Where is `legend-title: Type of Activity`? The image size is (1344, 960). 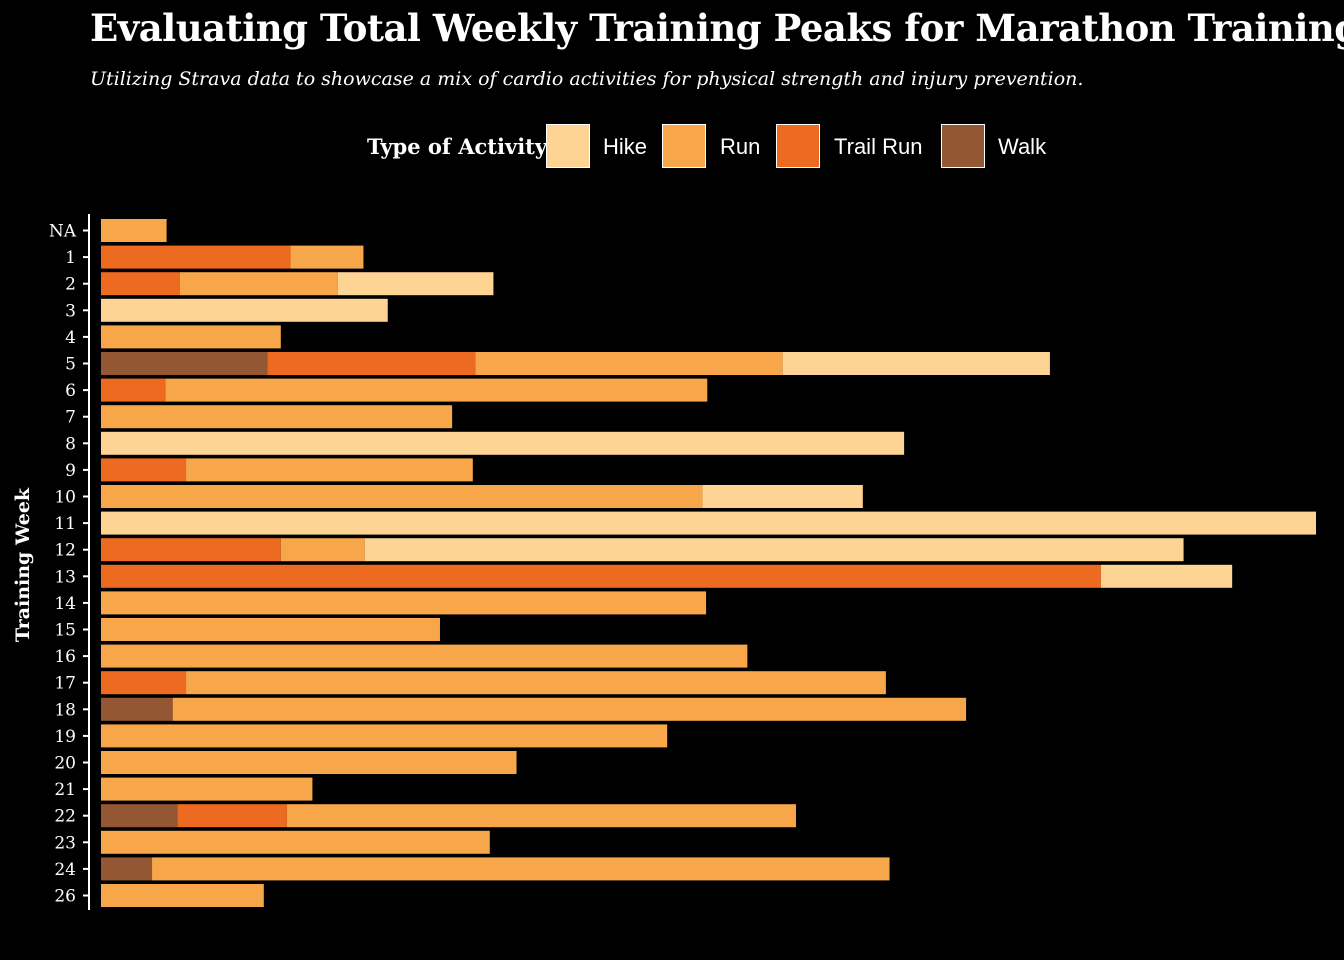 legend-title: Type of Activity is located at coordinates (457, 146).